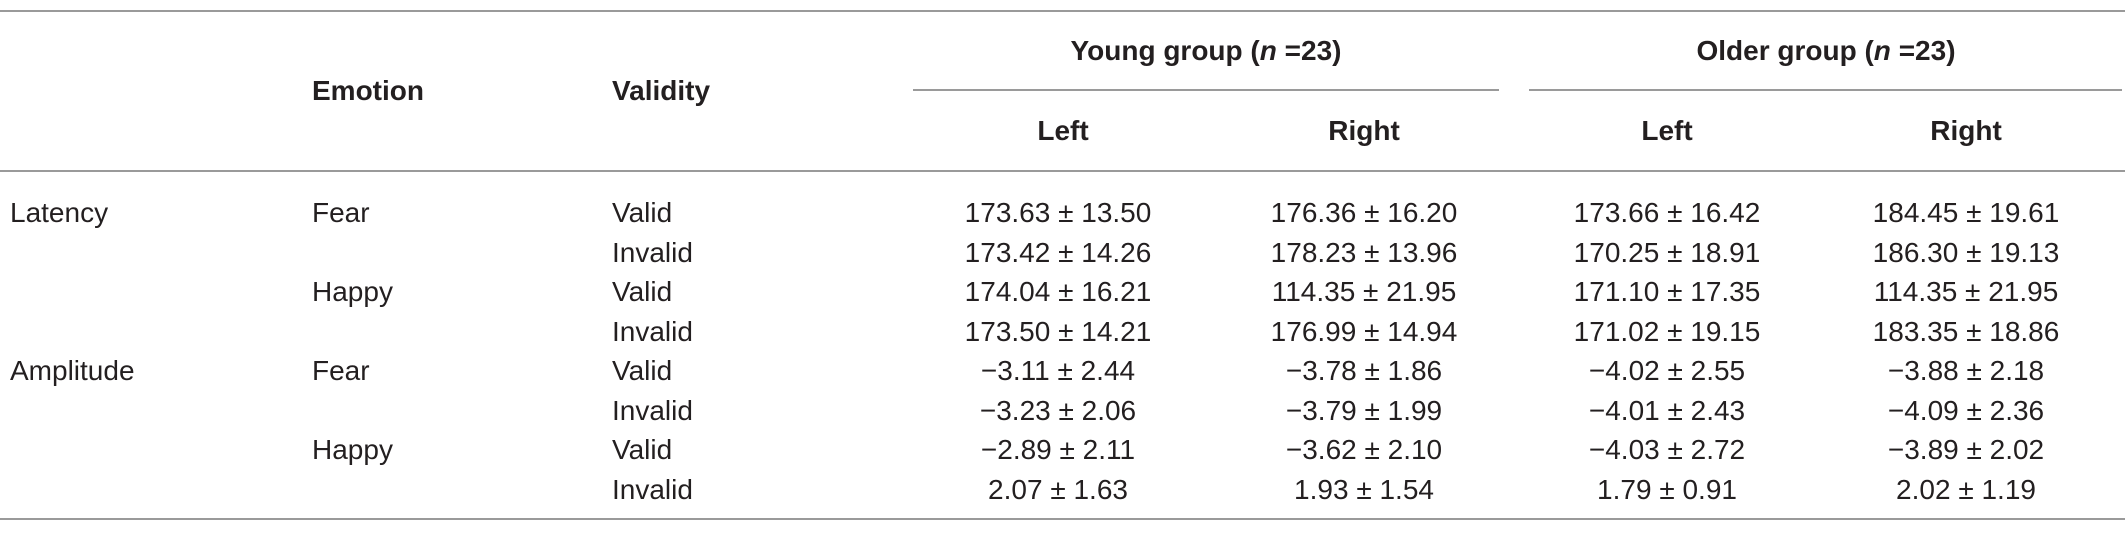  I want to click on cell-young-left: −3.11 ± 2.44, so click(1058, 370).